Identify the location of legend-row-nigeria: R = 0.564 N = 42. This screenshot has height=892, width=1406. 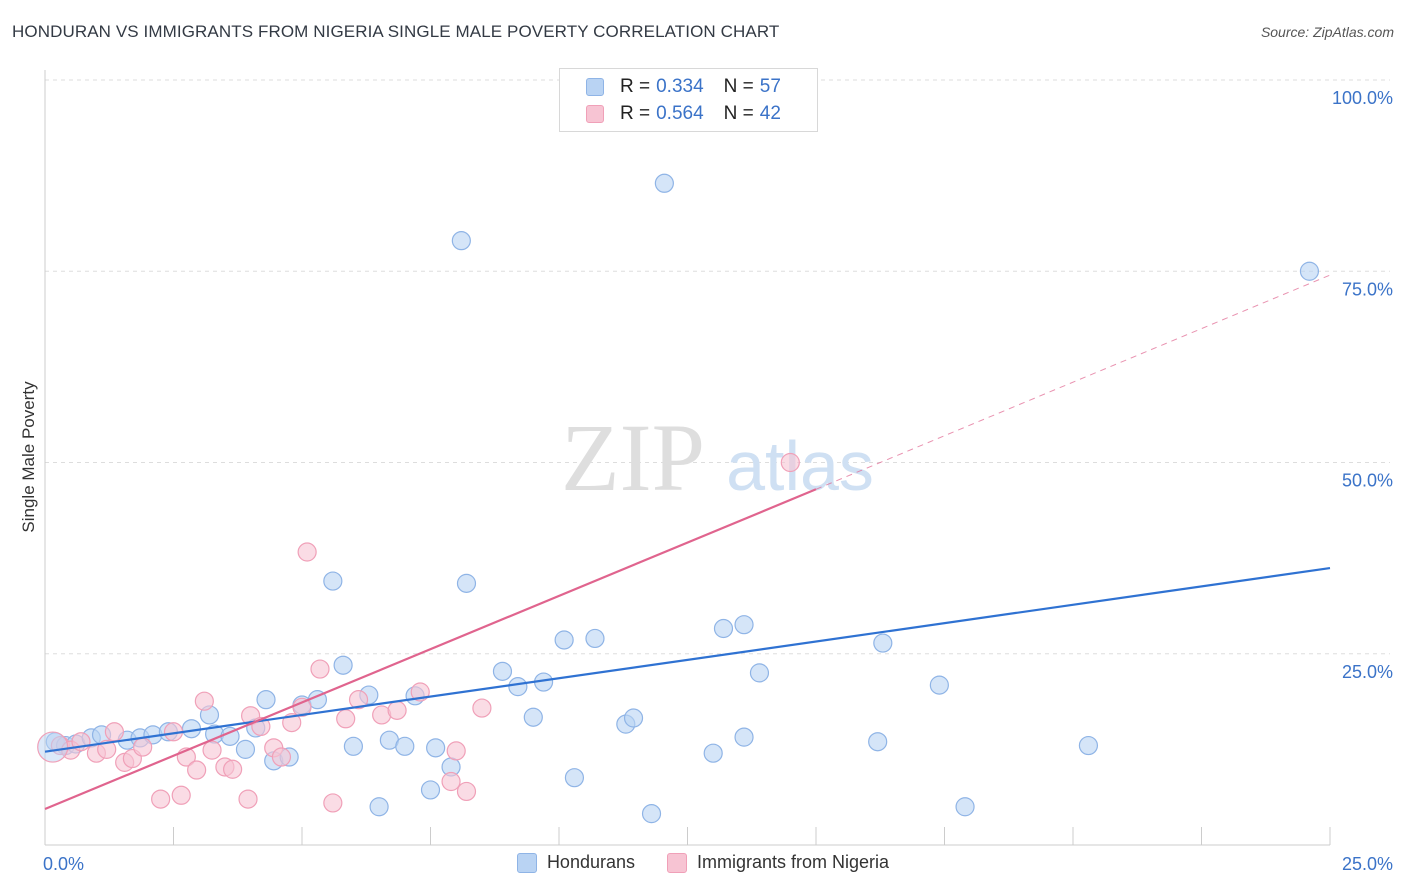
(683, 114).